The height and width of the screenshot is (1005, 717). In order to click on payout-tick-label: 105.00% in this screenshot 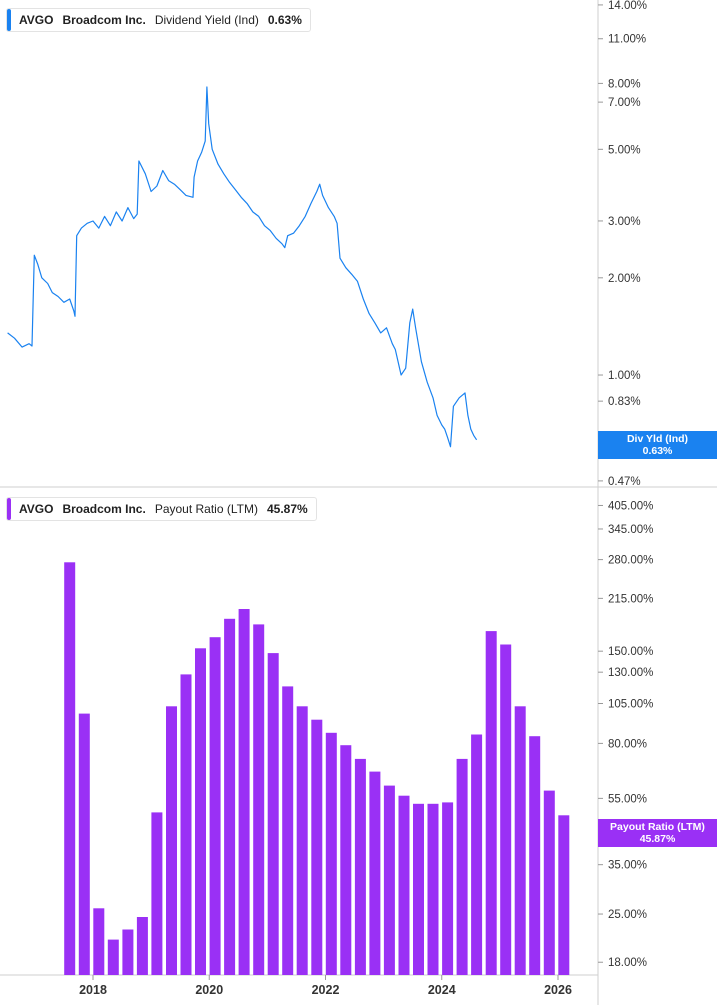, I will do `click(630, 705)`.